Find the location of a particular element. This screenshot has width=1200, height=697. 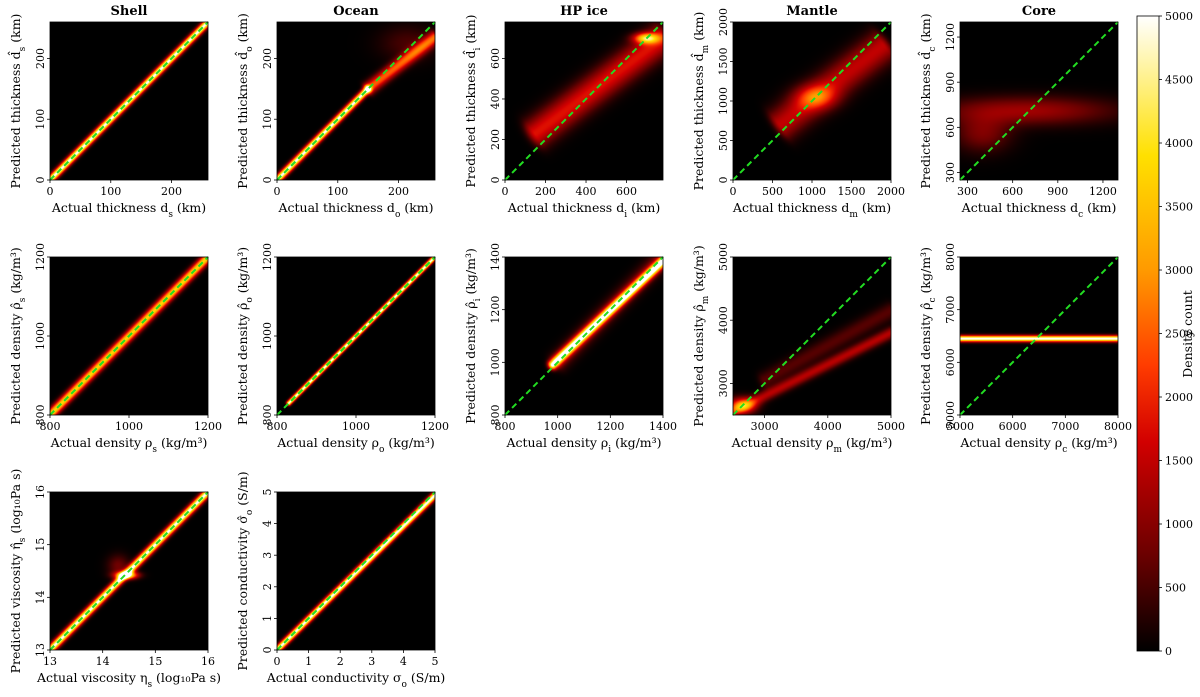

y-axis-label: Predicted thickness d̂s (km) is located at coordinates (17, 101).